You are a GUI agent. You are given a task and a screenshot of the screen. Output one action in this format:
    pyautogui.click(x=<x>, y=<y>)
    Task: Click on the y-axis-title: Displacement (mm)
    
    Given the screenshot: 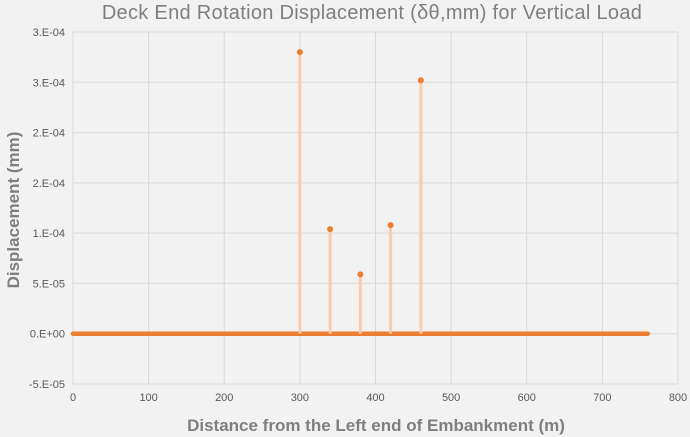 What is the action you would take?
    pyautogui.click(x=13, y=210)
    